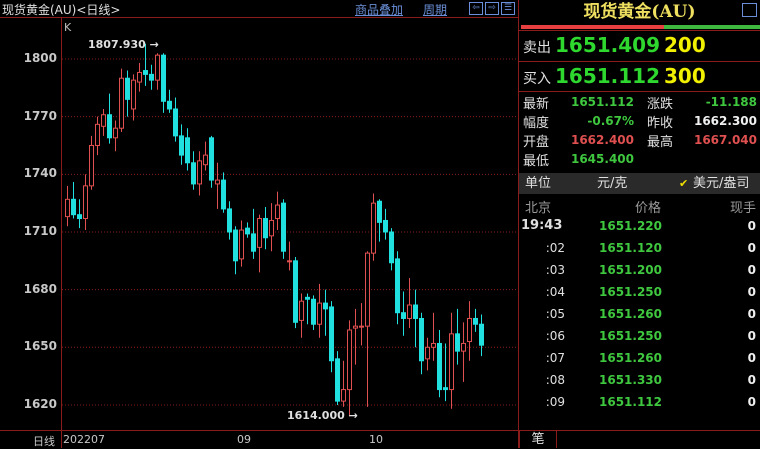  I want to click on y-tick-label: 1710, so click(40, 230).